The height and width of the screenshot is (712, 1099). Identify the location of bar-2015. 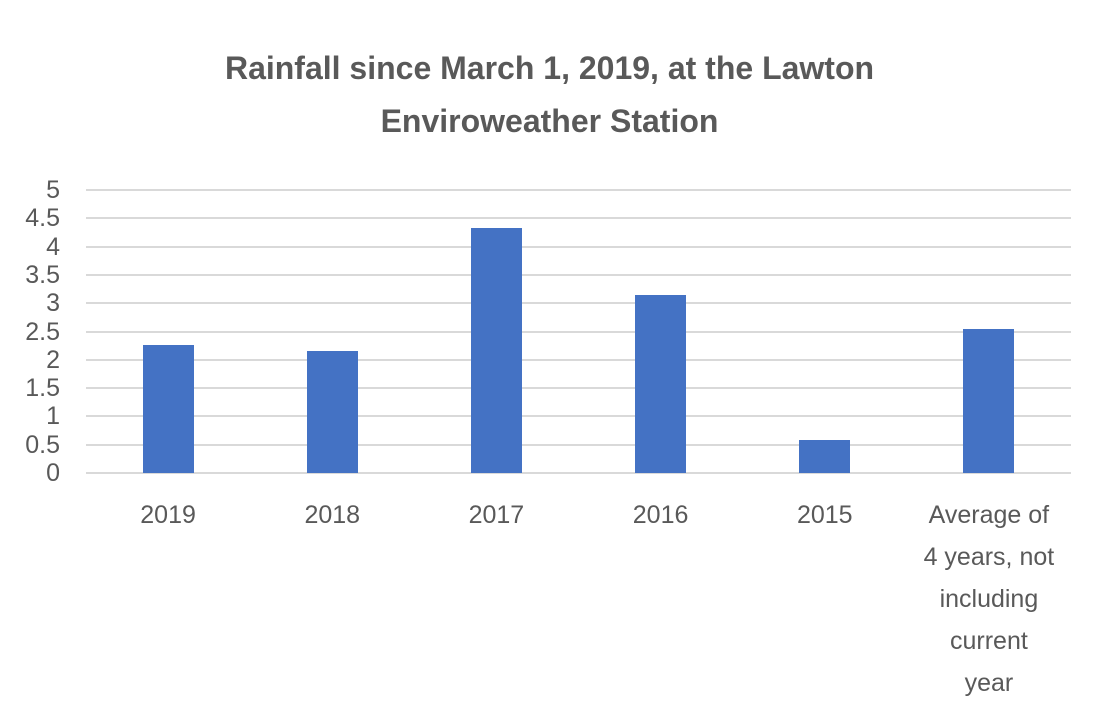
(825, 456).